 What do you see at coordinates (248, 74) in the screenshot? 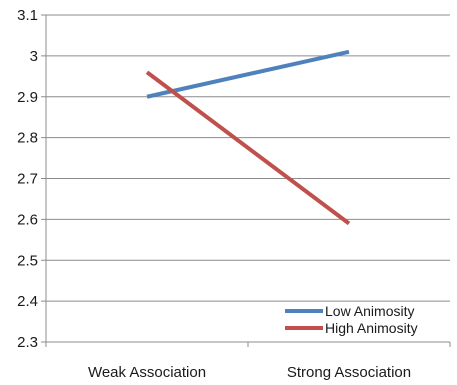
I see `series-line-low-animosity` at bounding box center [248, 74].